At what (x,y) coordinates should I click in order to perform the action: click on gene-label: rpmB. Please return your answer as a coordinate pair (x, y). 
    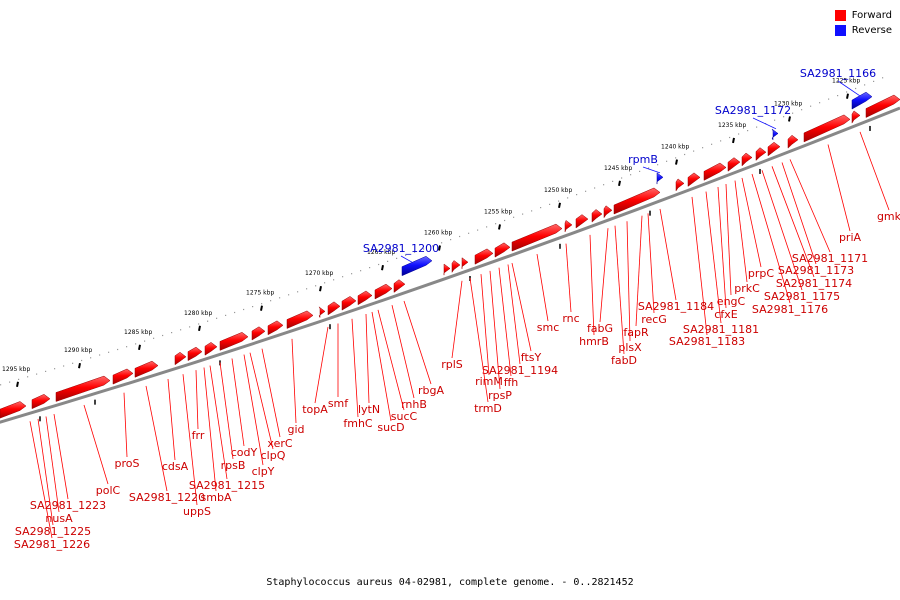
    Looking at the image, I should click on (643, 159).